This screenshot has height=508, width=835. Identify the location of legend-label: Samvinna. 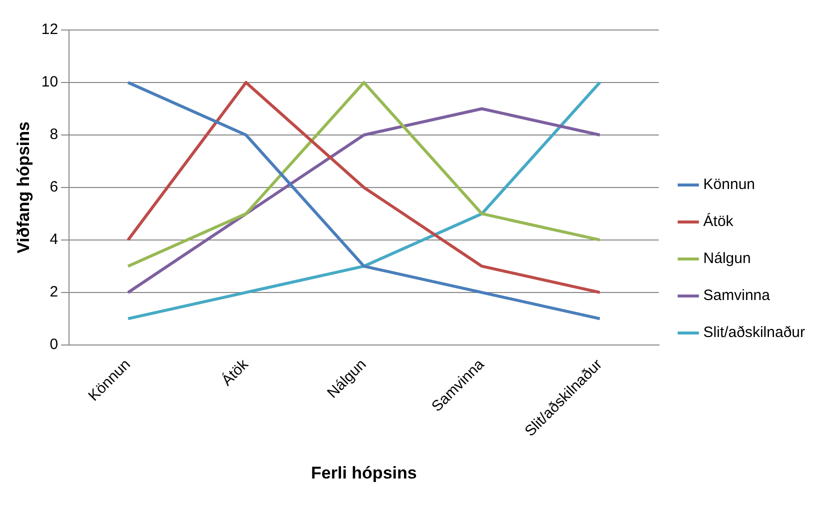
(737, 295).